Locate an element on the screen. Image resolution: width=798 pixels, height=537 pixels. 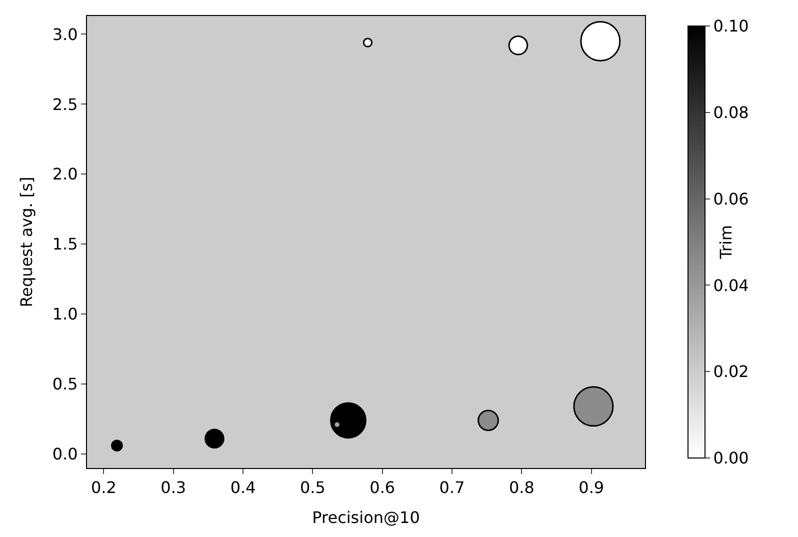
x-tick-label: 0.6 is located at coordinates (383, 488).